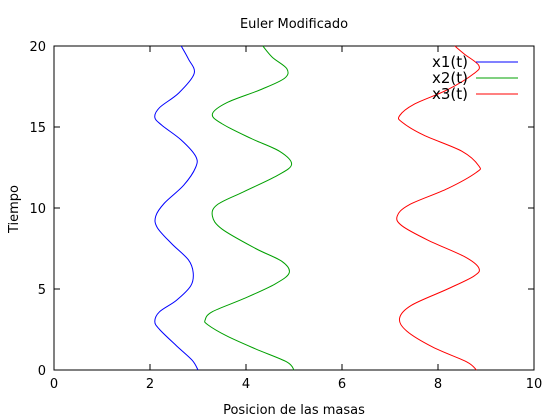  What do you see at coordinates (534, 384) in the screenshot?
I see `x-tick-label: 10` at bounding box center [534, 384].